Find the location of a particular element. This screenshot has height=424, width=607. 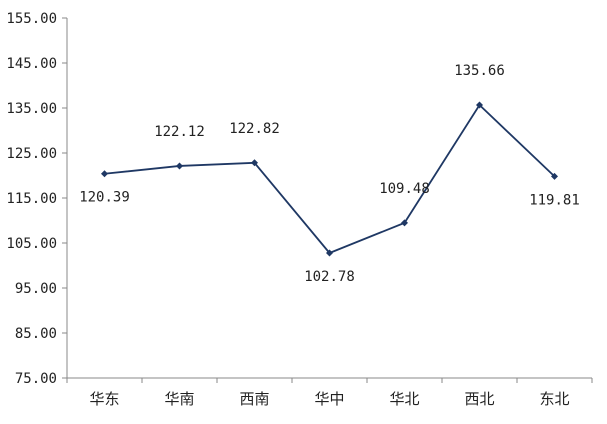

x-tick-label: 华东 is located at coordinates (104, 399).